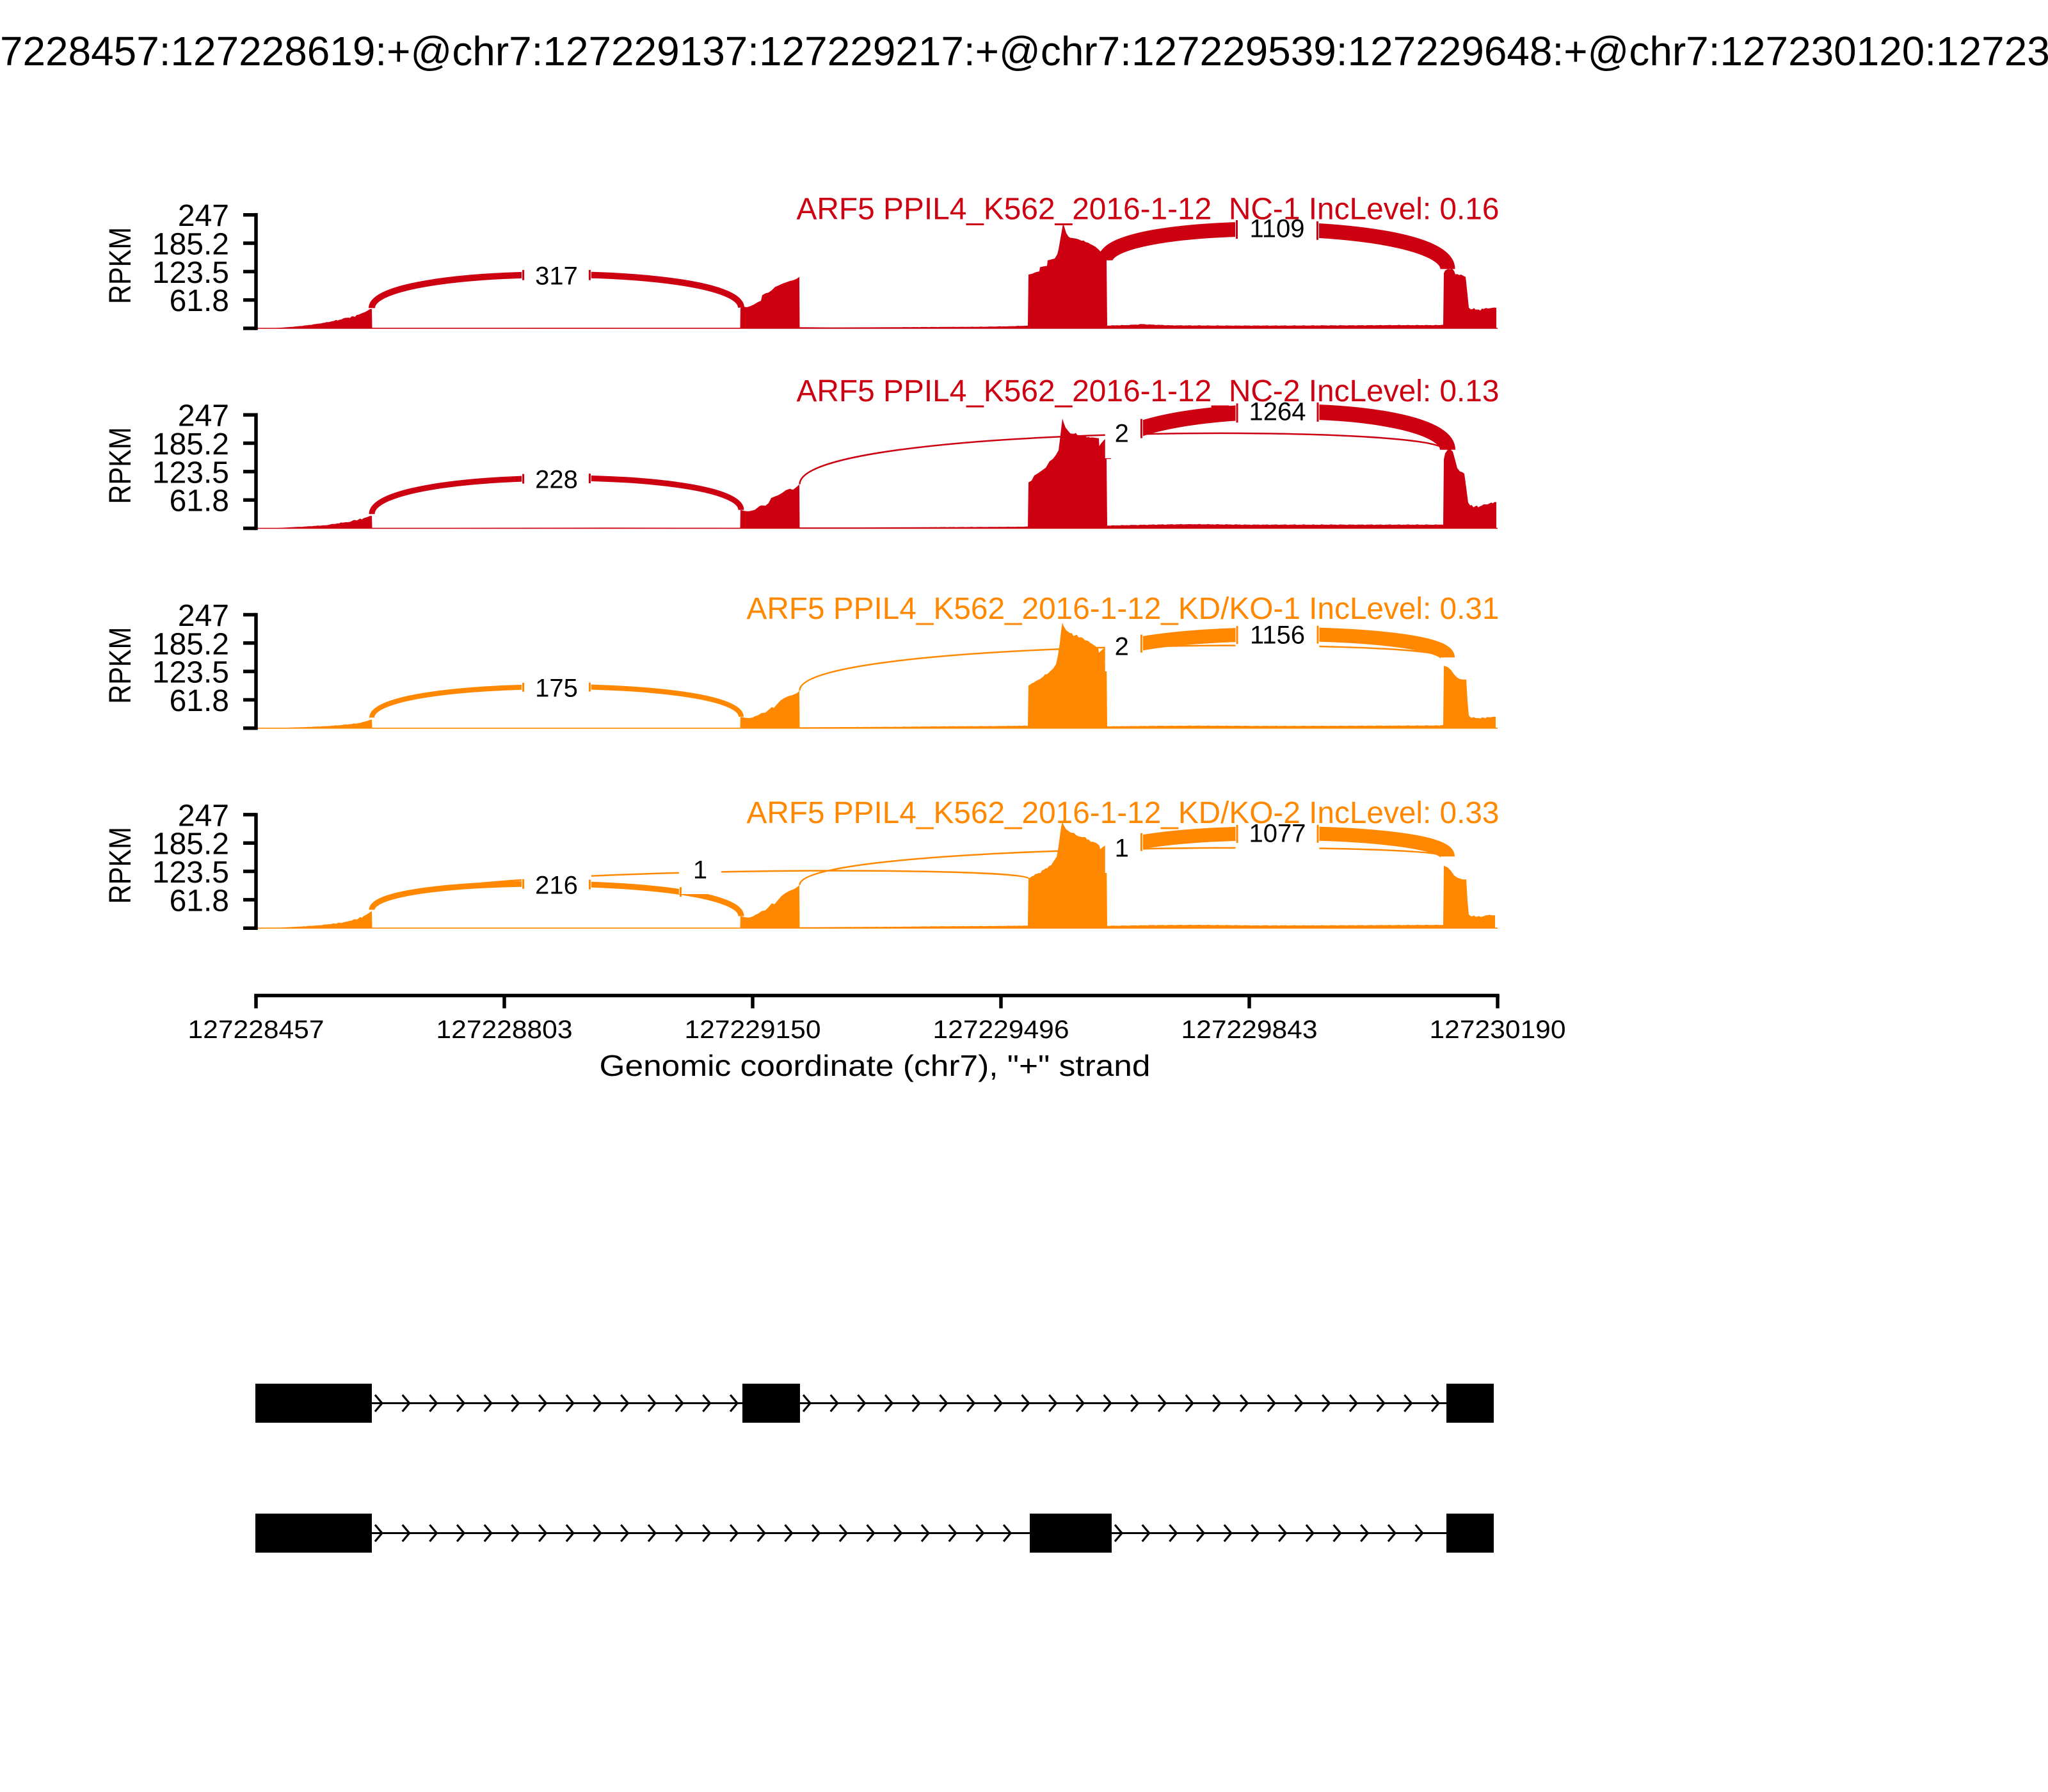 The width and height of the screenshot is (2048, 1792). I want to click on svg-text: 127229843, so click(1249, 1030).